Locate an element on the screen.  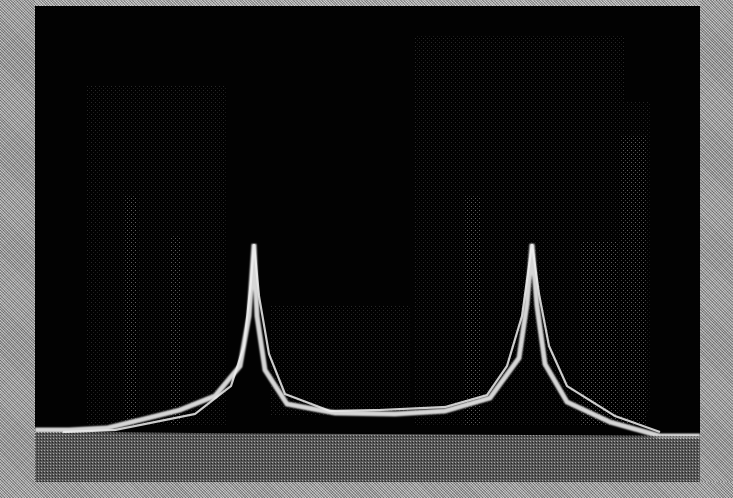
left-frame-edge is located at coordinates (17, 249).